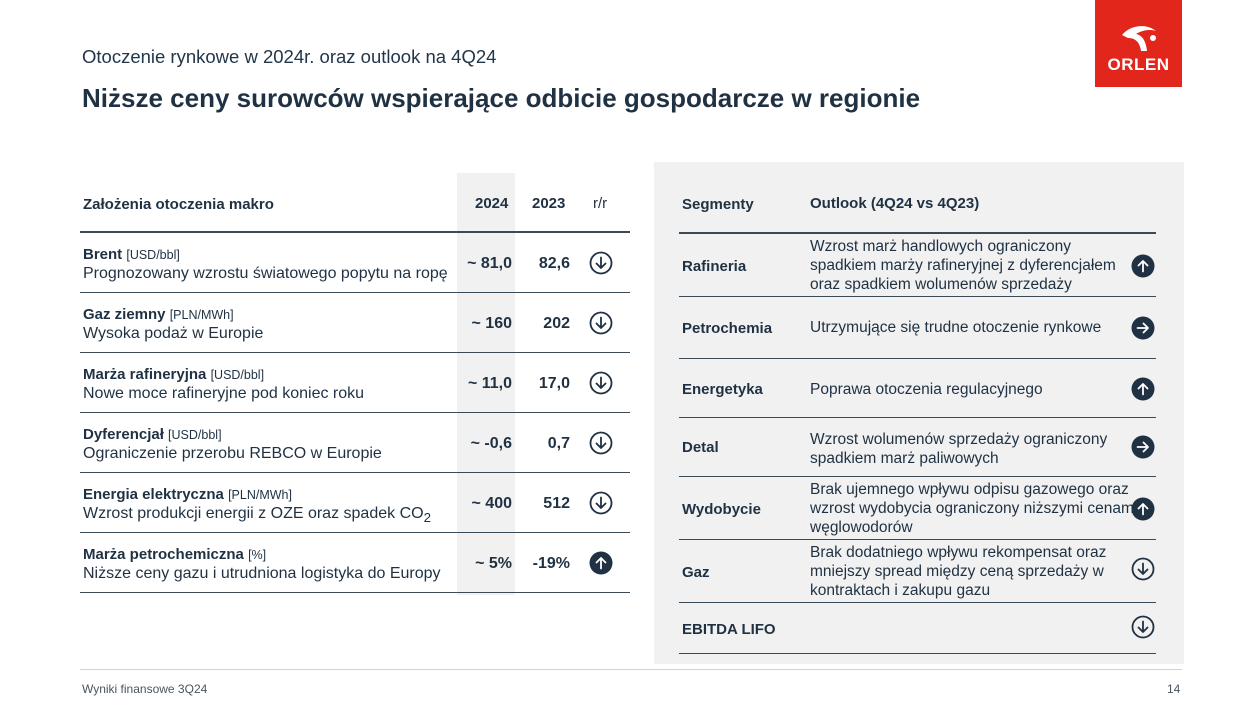 This screenshot has width=1260, height=709. Describe the element at coordinates (727, 328) in the screenshot. I see `segment-name: Petrochemia` at that location.